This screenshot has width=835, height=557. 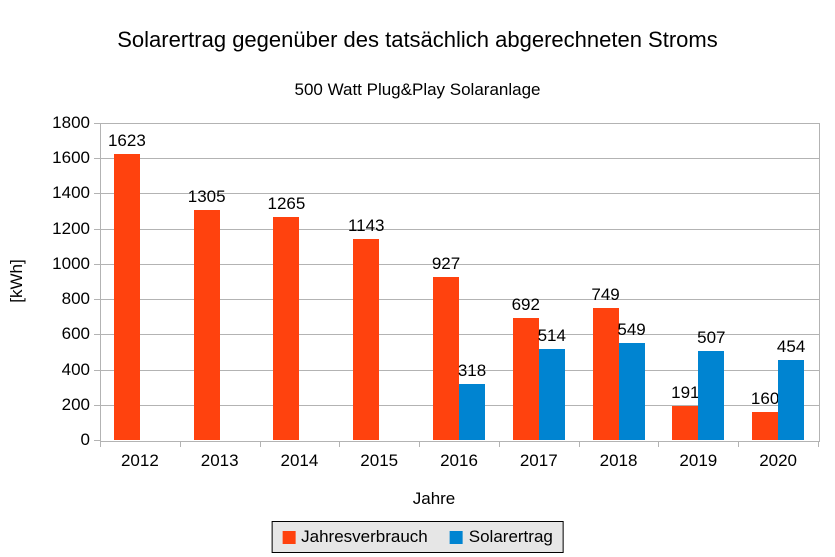 I want to click on legend-item-solarertrag: Solarertrag, so click(x=501, y=537).